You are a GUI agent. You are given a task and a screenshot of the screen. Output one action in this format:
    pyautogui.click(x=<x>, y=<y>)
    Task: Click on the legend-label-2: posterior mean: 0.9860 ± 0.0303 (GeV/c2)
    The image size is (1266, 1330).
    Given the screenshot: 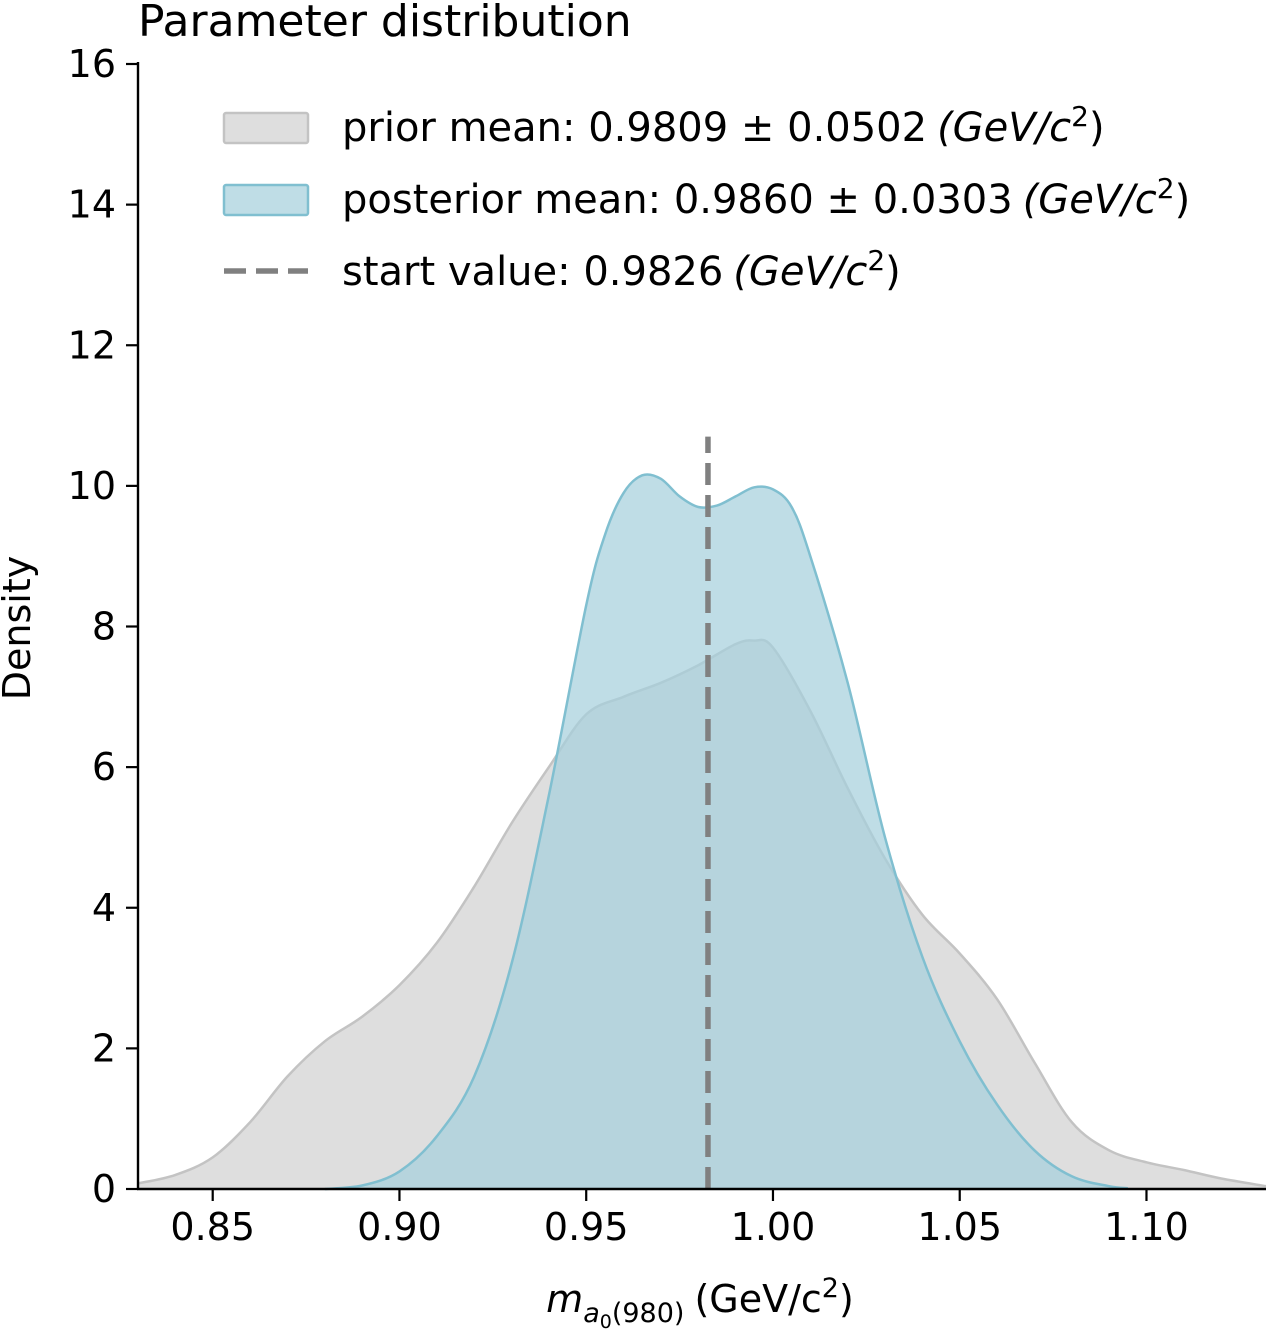 What is the action you would take?
    pyautogui.click(x=766, y=197)
    